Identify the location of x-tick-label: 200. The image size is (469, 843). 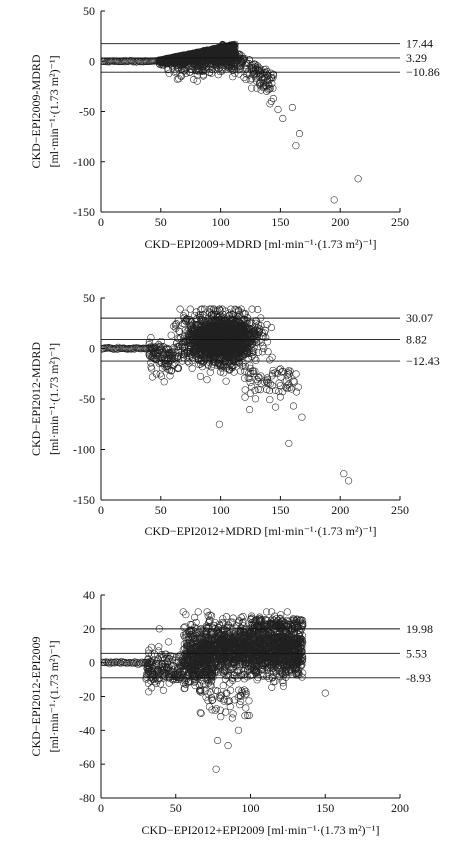
(340, 222).